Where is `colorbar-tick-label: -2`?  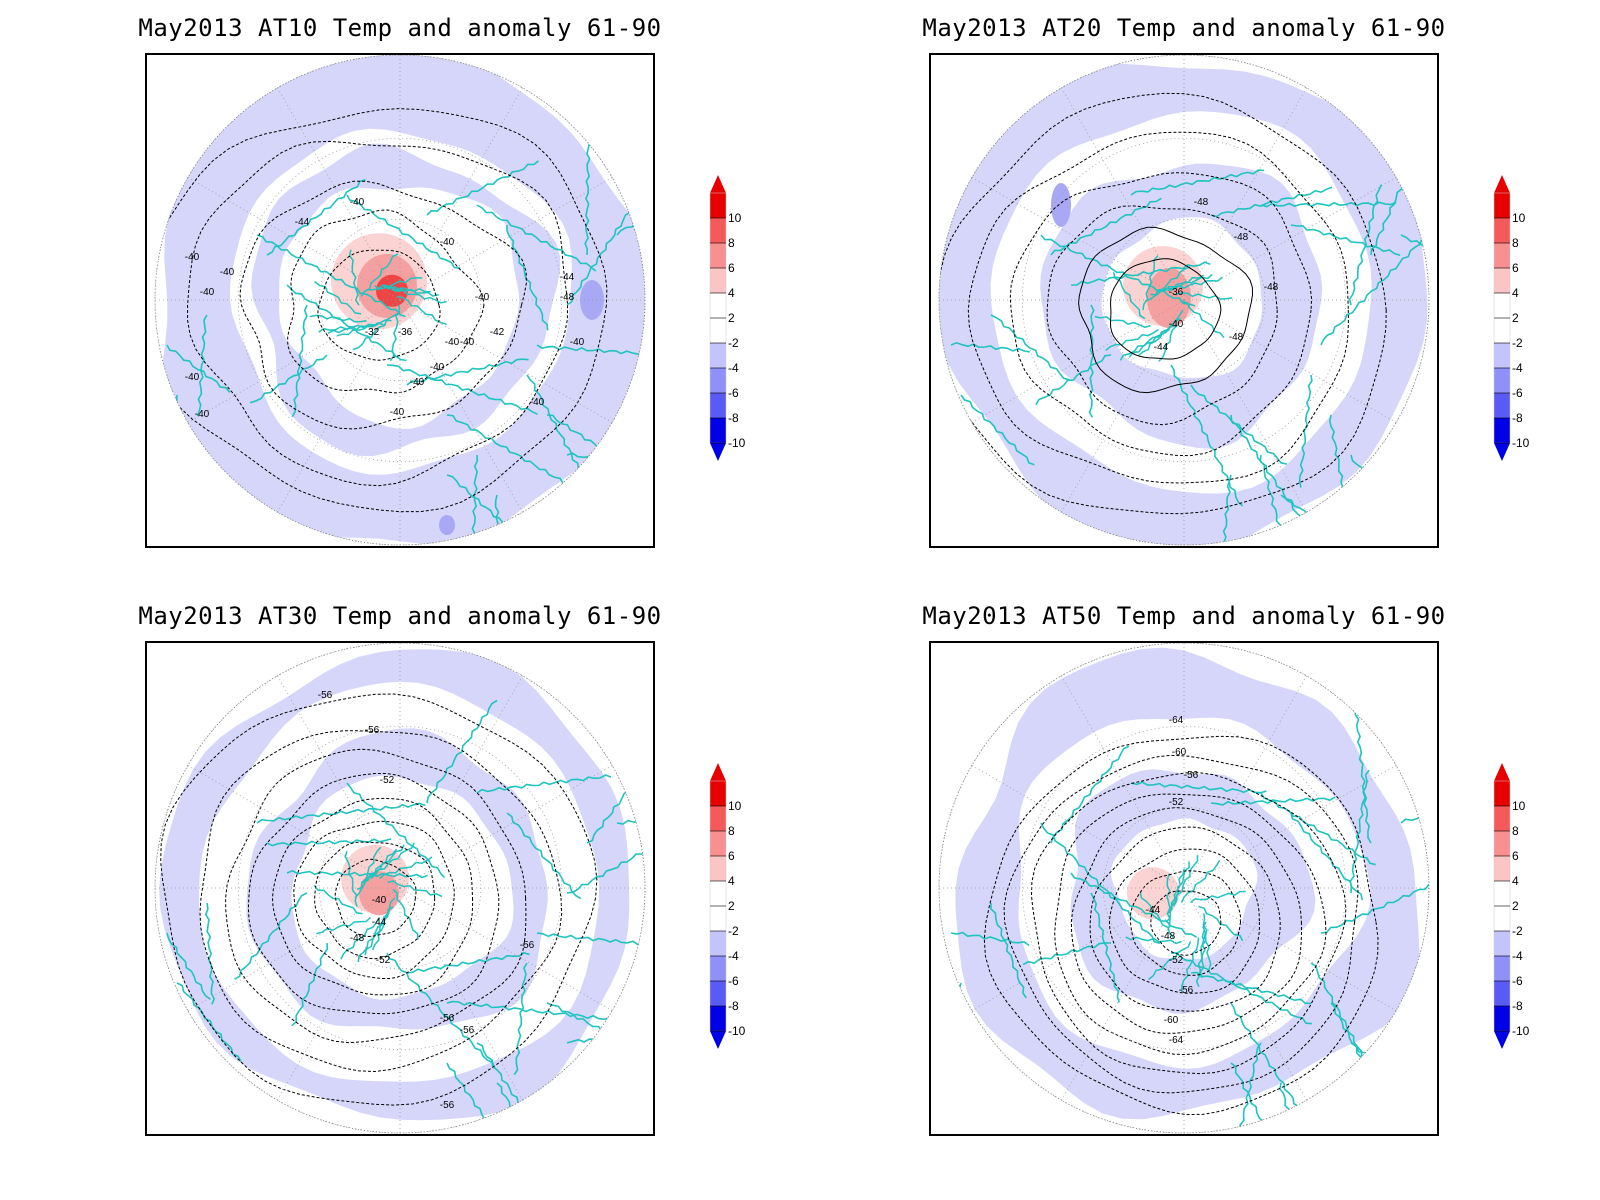 colorbar-tick-label: -2 is located at coordinates (1517, 931).